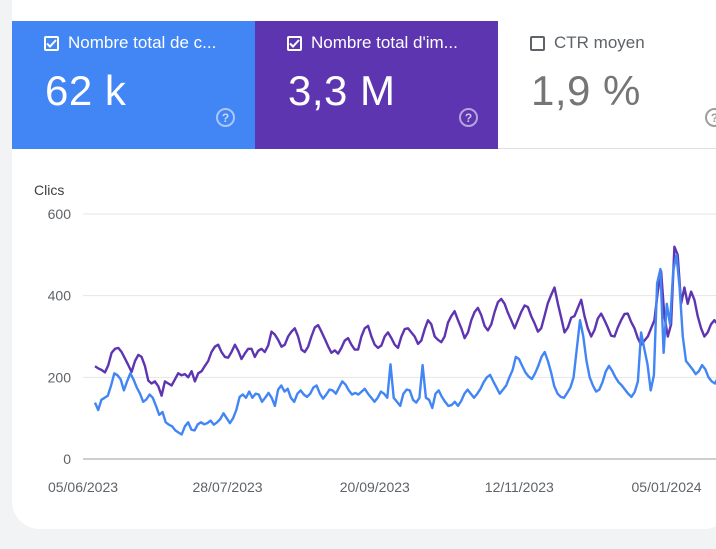  I want to click on metric-value: 3,3 M, so click(342, 90).